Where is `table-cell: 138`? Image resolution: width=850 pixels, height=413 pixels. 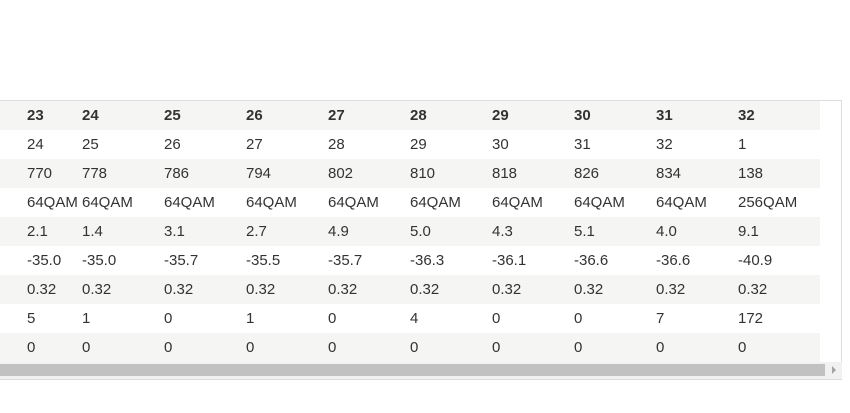
table-cell: 138 is located at coordinates (751, 173).